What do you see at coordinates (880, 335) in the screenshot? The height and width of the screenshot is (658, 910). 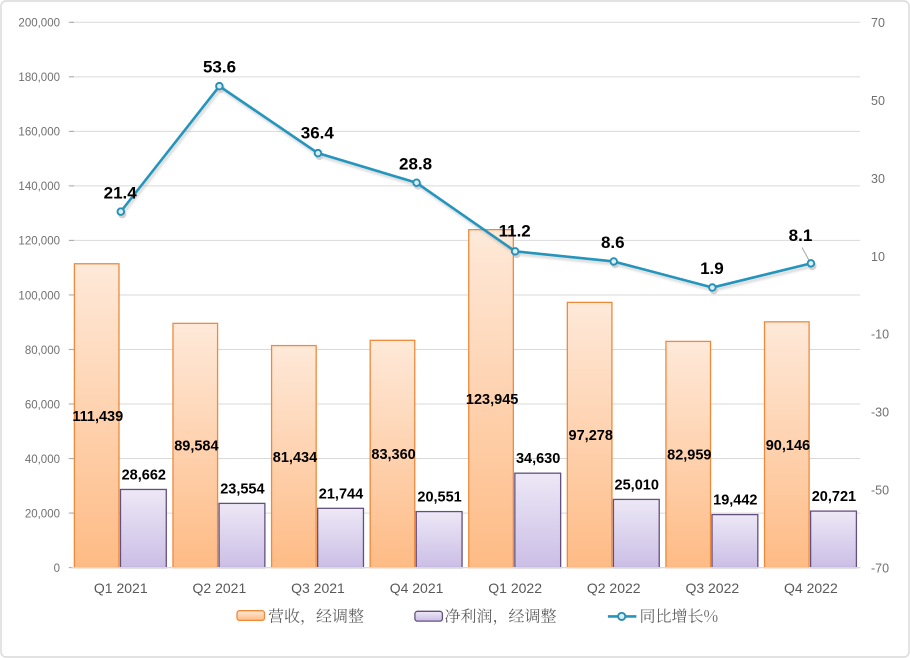 I see `svg-text: -10` at bounding box center [880, 335].